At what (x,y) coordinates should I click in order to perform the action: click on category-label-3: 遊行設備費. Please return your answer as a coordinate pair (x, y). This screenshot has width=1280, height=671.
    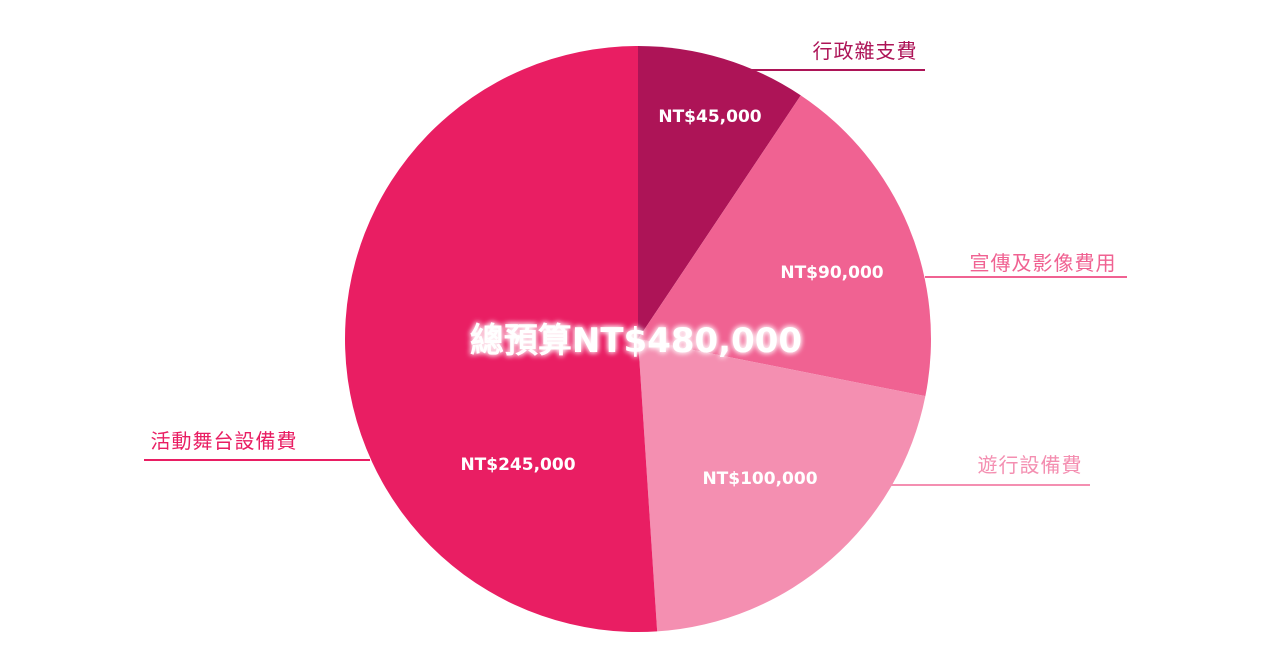
    Looking at the image, I should click on (1030, 465).